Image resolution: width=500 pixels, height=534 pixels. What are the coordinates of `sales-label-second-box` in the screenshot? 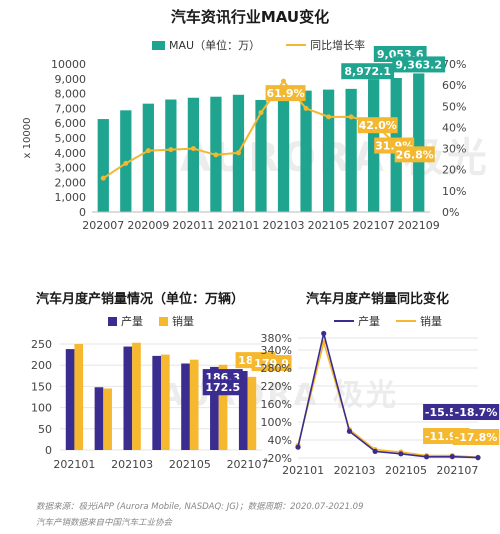 It's located at (271, 363).